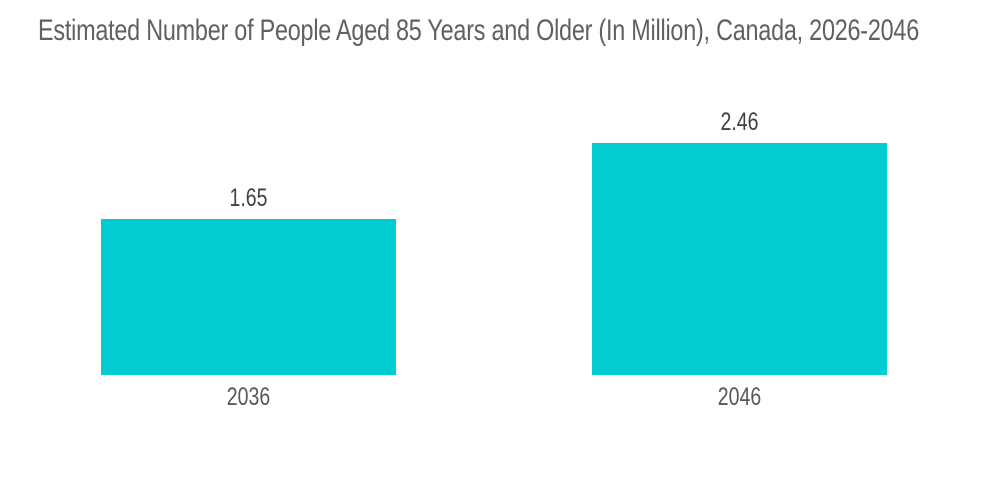  Describe the element at coordinates (248, 297) in the screenshot. I see `bar-2036` at that location.